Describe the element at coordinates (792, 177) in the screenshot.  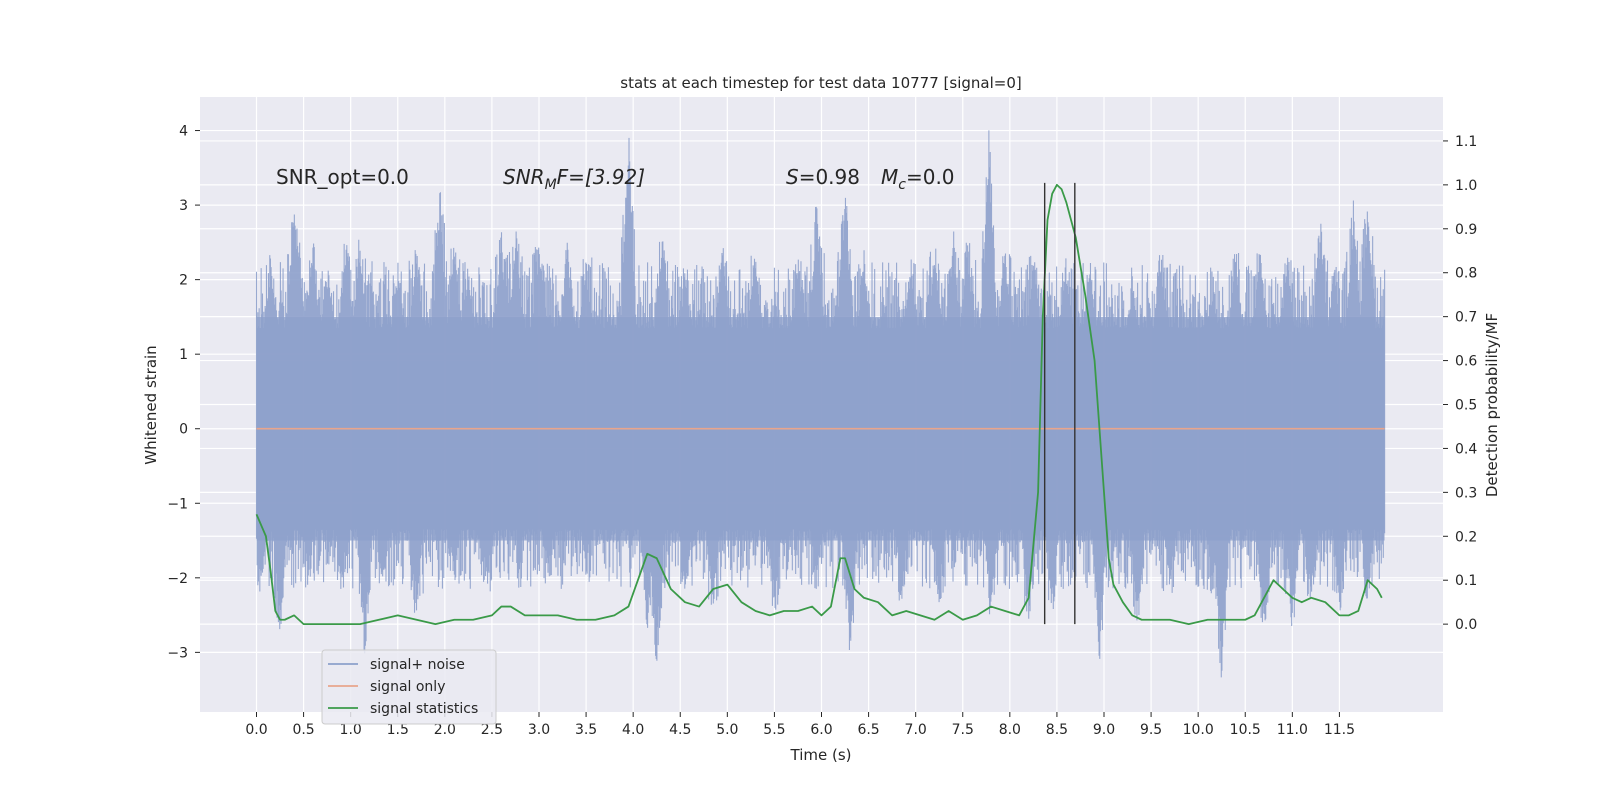
I see `annotation-s-var: S` at that location.